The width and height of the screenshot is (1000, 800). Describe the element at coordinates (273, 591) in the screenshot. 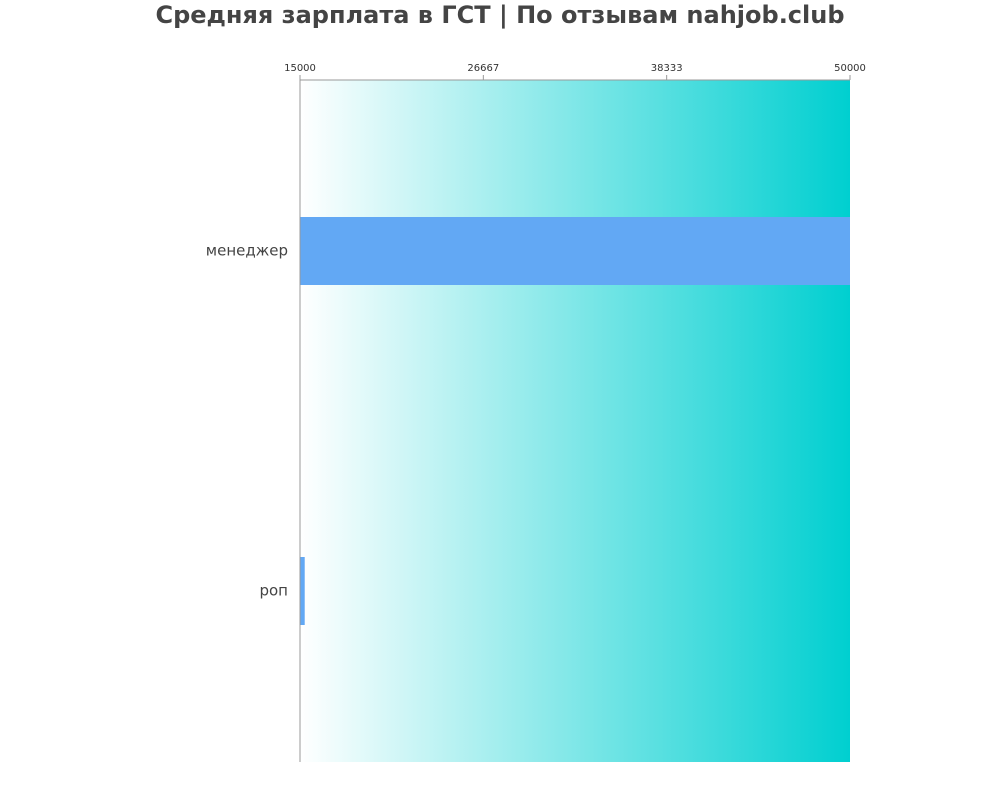

I see `category-label: роп` at that location.